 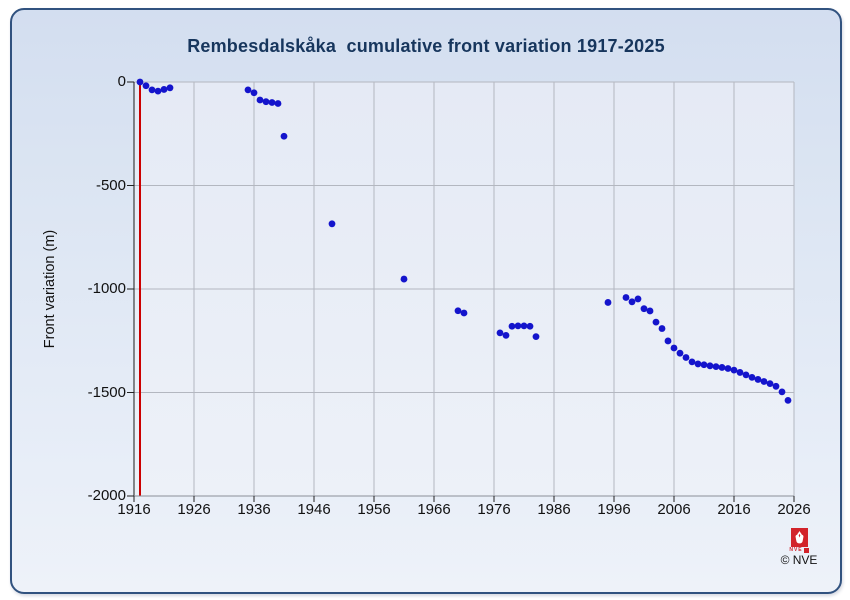 What do you see at coordinates (494, 509) in the screenshot?
I see `x-tick-label: 1976` at bounding box center [494, 509].